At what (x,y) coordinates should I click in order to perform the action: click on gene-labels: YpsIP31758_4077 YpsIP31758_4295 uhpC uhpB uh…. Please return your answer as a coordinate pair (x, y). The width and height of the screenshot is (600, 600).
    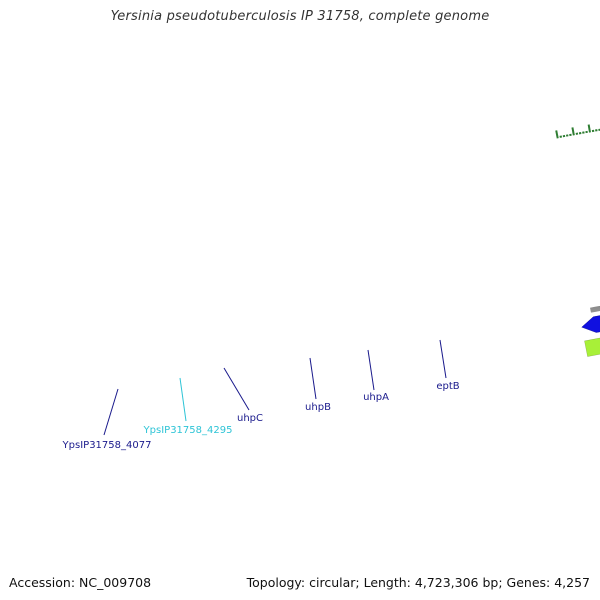
    Looking at the image, I should click on (261, 416).